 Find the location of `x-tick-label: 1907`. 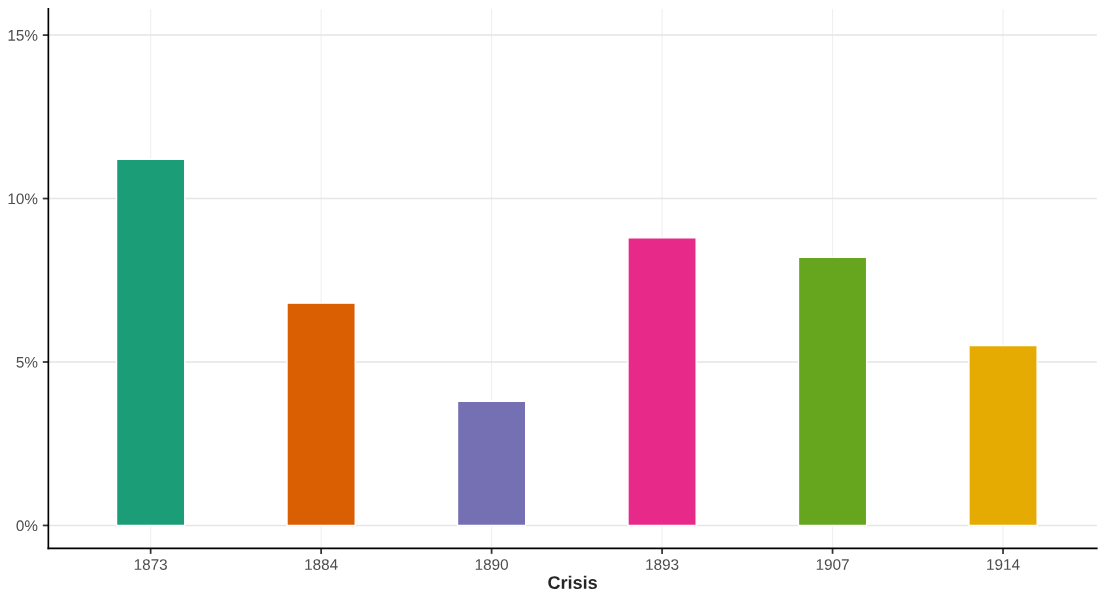

x-tick-label: 1907 is located at coordinates (832, 564).